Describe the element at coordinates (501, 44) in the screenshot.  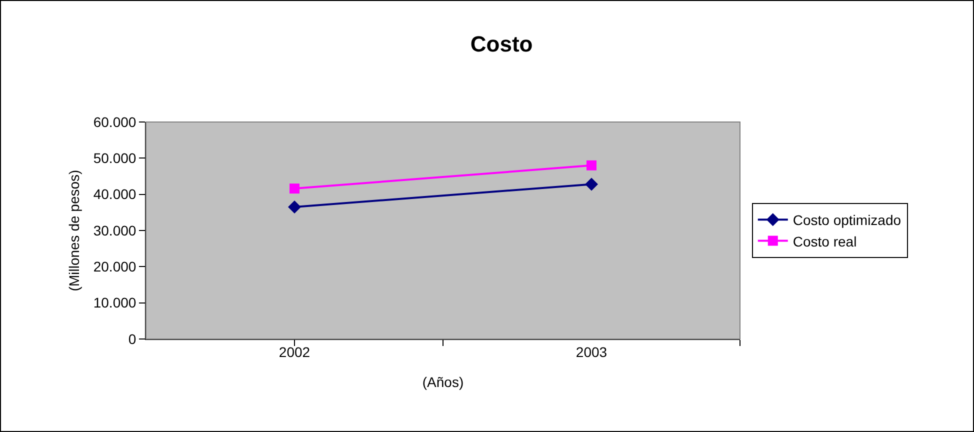
I see `chart-title: Costo` at that location.